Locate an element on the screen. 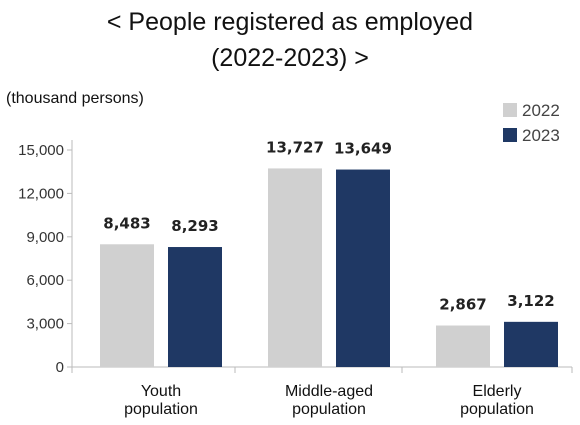 This screenshot has width=580, height=425. data-label: 3,122 is located at coordinates (530, 301).